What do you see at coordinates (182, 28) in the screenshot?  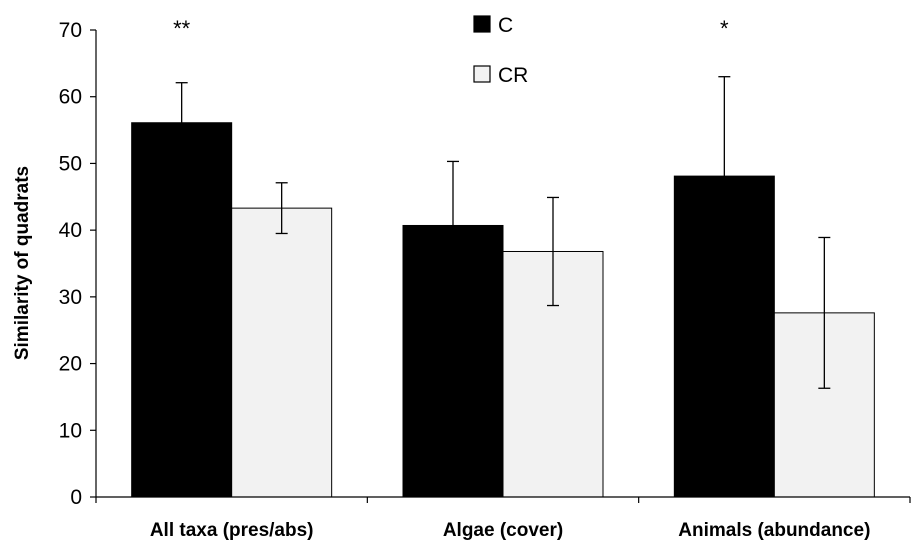 I see `significance-marker: **` at bounding box center [182, 28].